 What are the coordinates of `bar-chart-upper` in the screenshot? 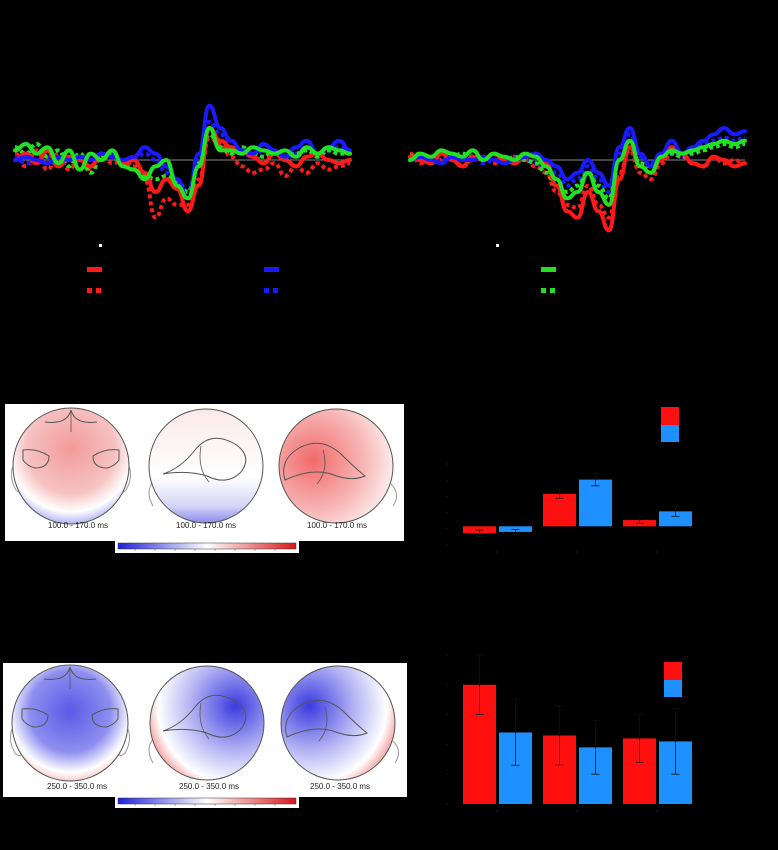 It's located at (569, 508).